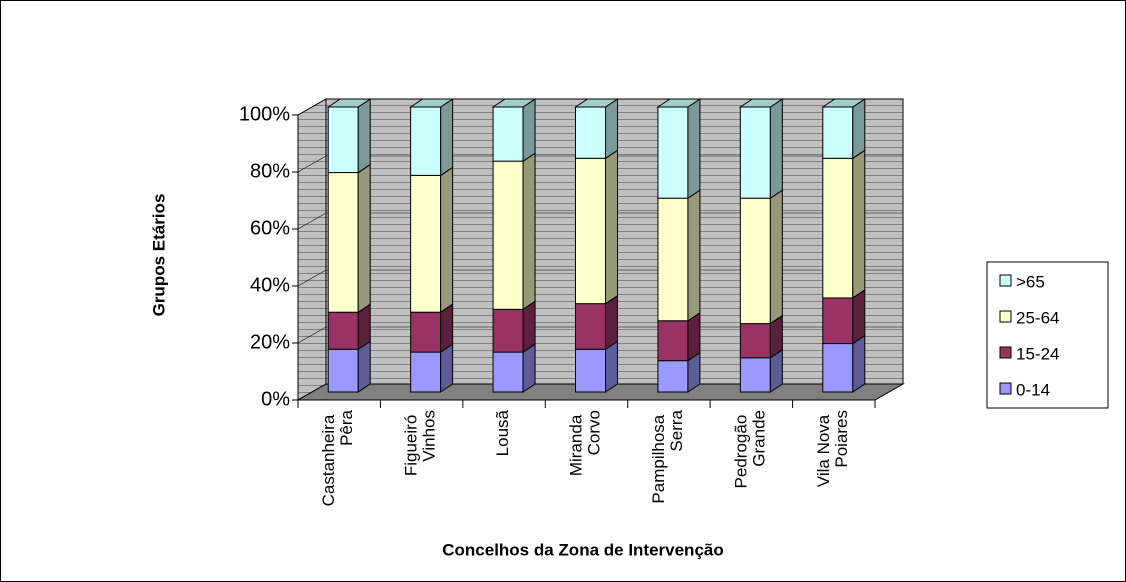 This screenshot has width=1126, height=582. Describe the element at coordinates (411, 443) in the screenshot. I see `label-line: Figueiró` at that location.